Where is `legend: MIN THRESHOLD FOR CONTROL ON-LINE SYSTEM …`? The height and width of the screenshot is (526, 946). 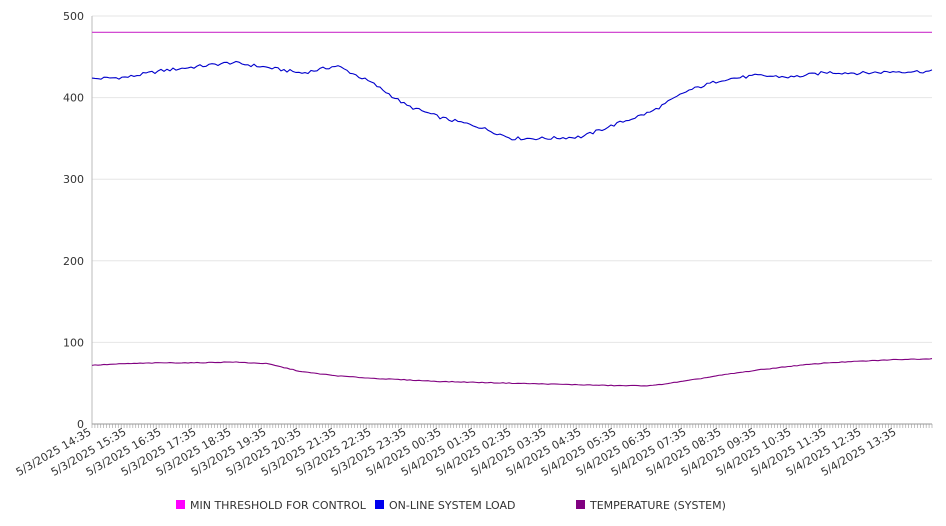 legend: MIN THRESHOLD FOR CONTROL ON-LINE SYSTEM … is located at coordinates (451, 505).